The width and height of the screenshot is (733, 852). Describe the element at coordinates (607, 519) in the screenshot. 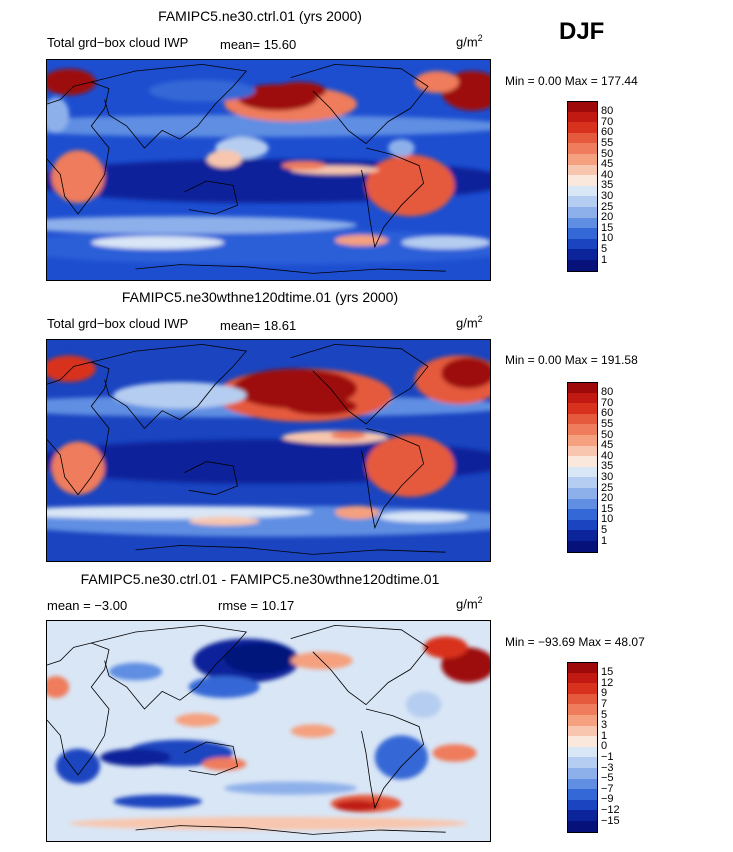

I see `colorbar-label: 10` at that location.